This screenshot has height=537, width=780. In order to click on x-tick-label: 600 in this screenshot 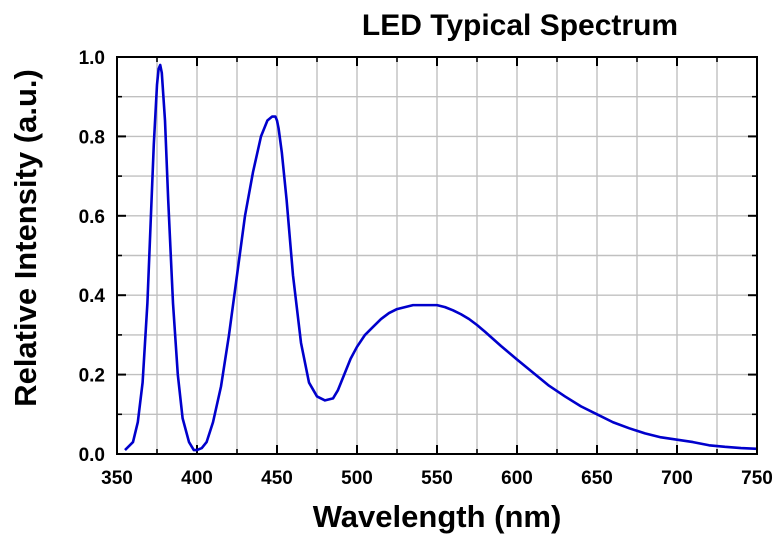, I will do `click(517, 478)`.